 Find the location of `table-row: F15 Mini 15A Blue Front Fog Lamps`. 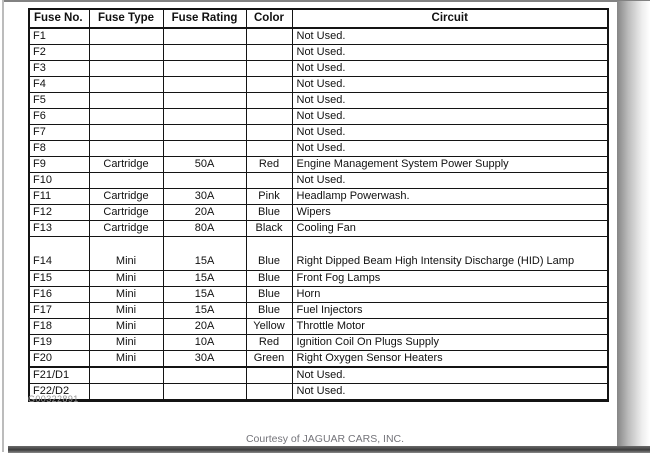

table-row: F15 Mini 15A Blue Front Fog Lamps is located at coordinates (318, 278).